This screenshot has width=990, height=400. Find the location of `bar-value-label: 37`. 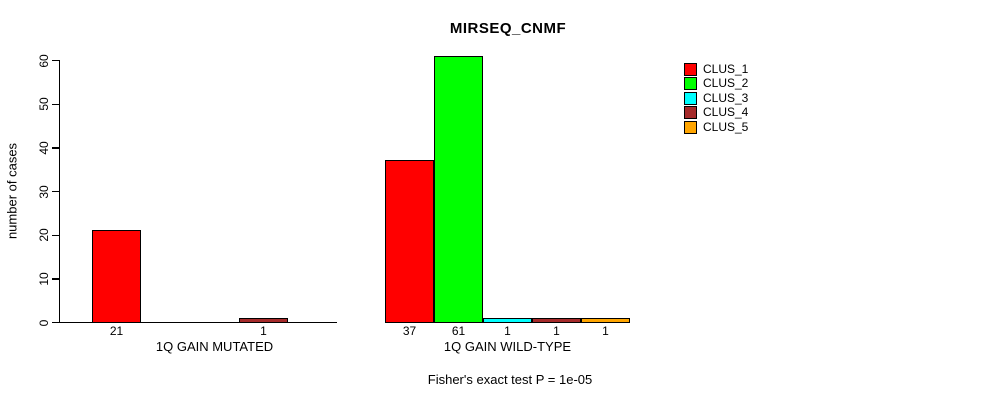

bar-value-label: 37 is located at coordinates (409, 331).